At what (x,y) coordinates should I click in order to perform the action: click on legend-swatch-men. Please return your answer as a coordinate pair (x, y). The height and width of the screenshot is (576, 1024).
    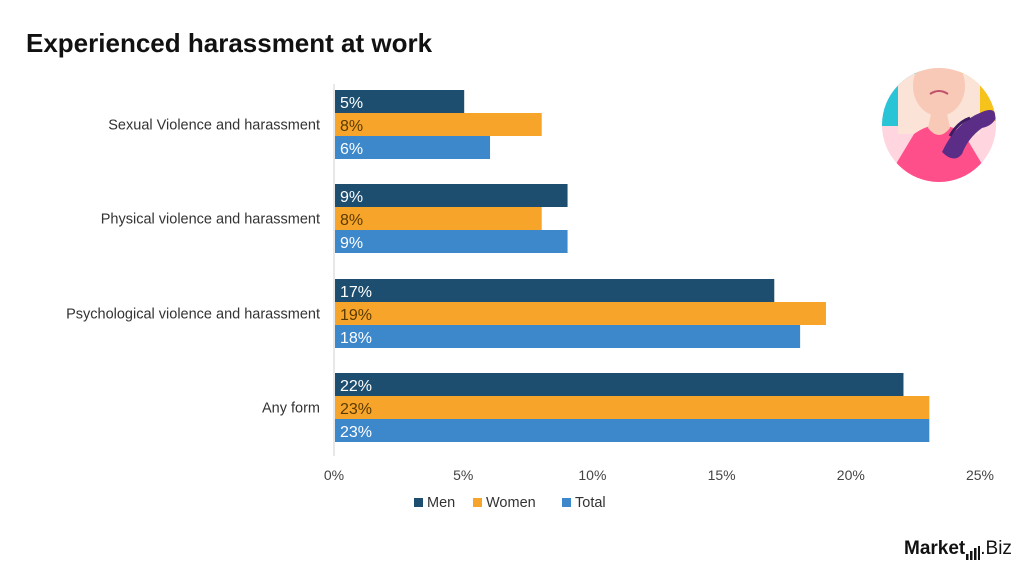
    Looking at the image, I should click on (418, 502).